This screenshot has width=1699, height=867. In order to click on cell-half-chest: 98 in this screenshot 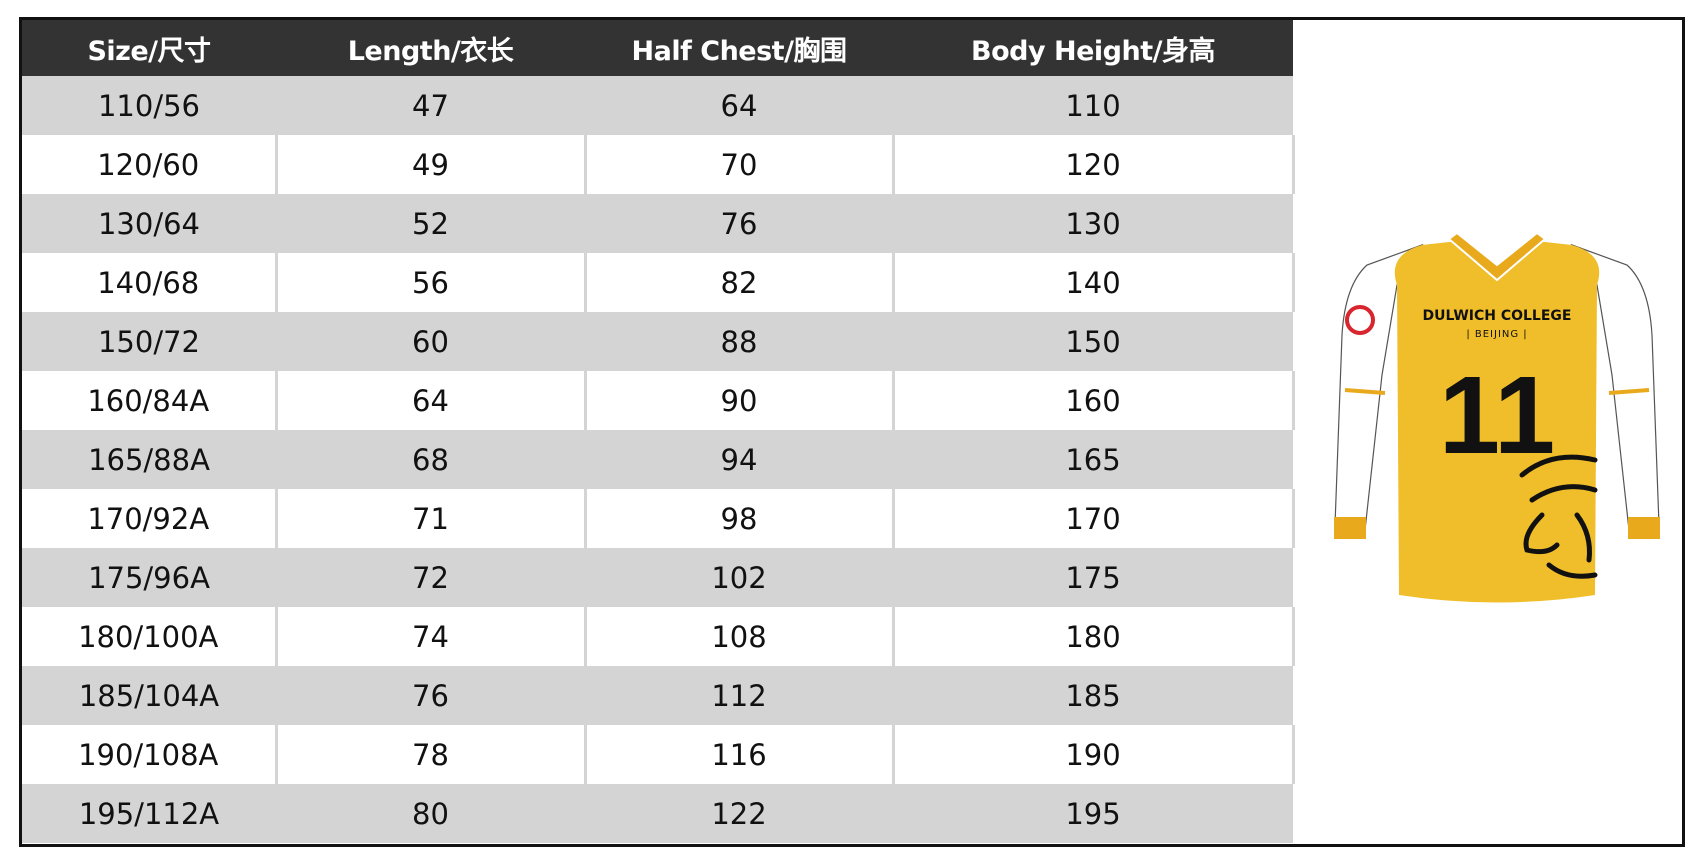, I will do `click(739, 518)`.